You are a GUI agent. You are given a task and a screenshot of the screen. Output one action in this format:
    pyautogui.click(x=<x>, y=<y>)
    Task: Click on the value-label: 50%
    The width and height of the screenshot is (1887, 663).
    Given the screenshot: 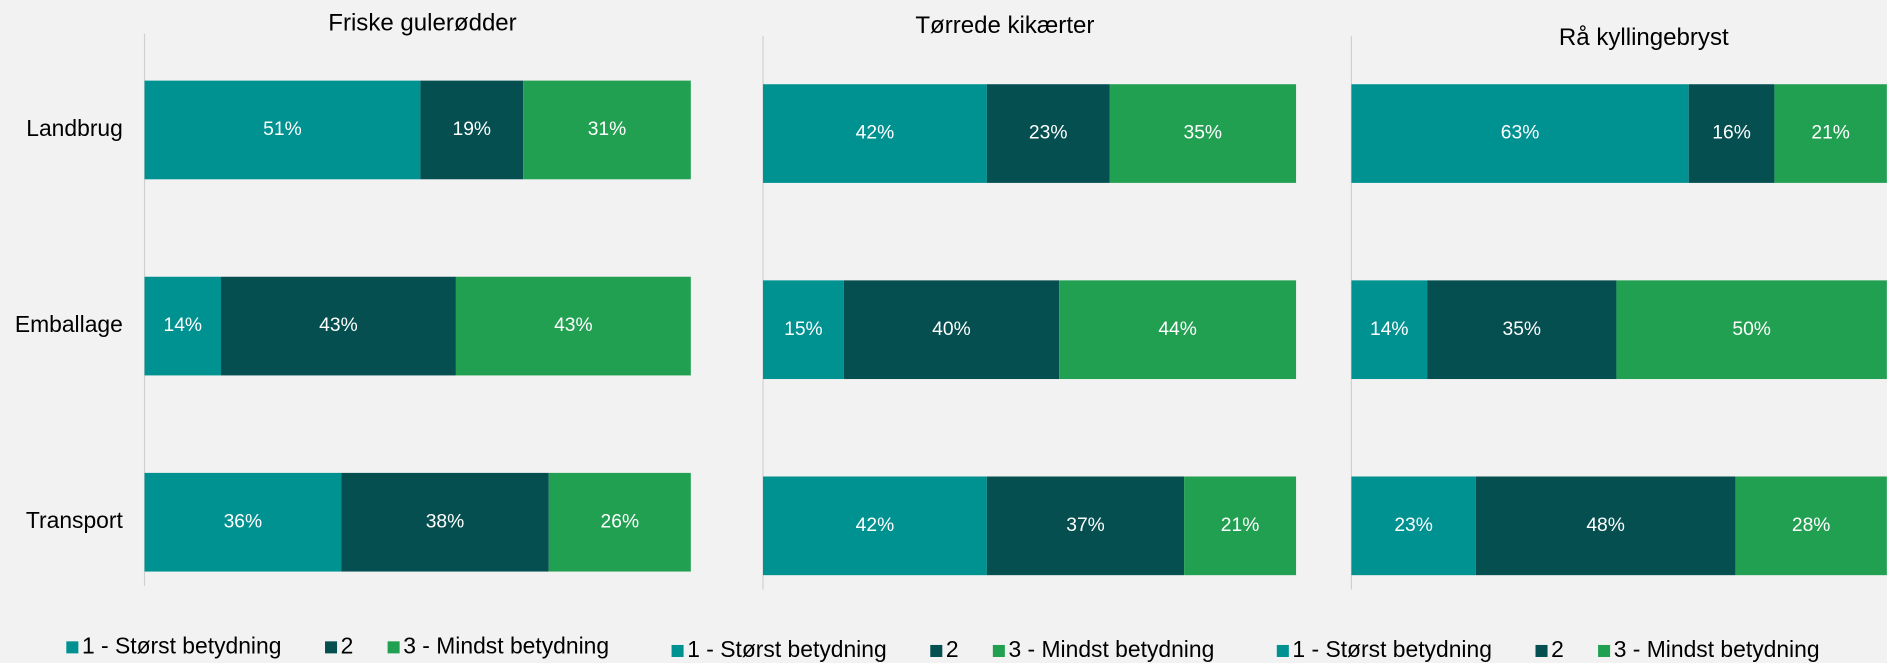 What is the action you would take?
    pyautogui.click(x=1751, y=329)
    